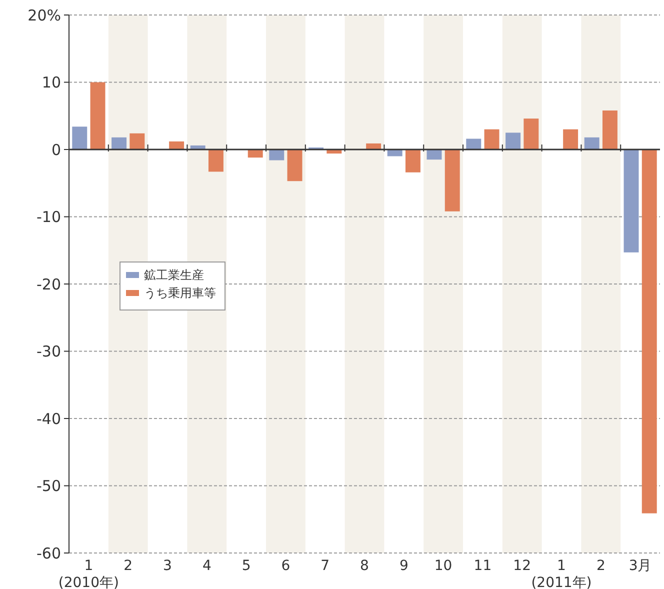 This screenshot has height=589, width=664. Describe the element at coordinates (174, 275) in the screenshot. I see `legend-label: 鉱工業生産` at that location.